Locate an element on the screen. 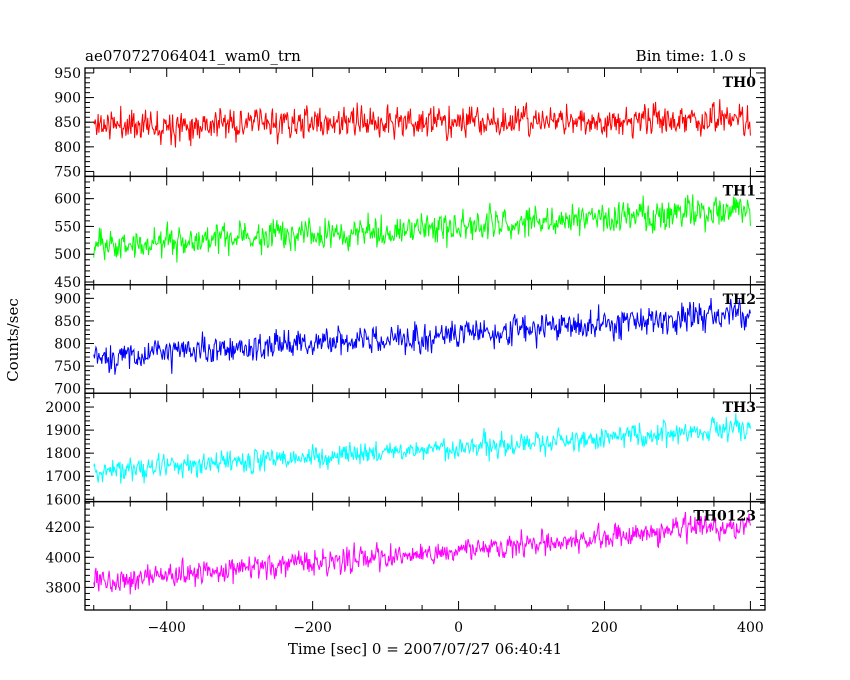 Image resolution: width=850 pixels, height=680 pixels. panel-th0: 750 800 850 900 950 TH0 is located at coordinates (410, 123).